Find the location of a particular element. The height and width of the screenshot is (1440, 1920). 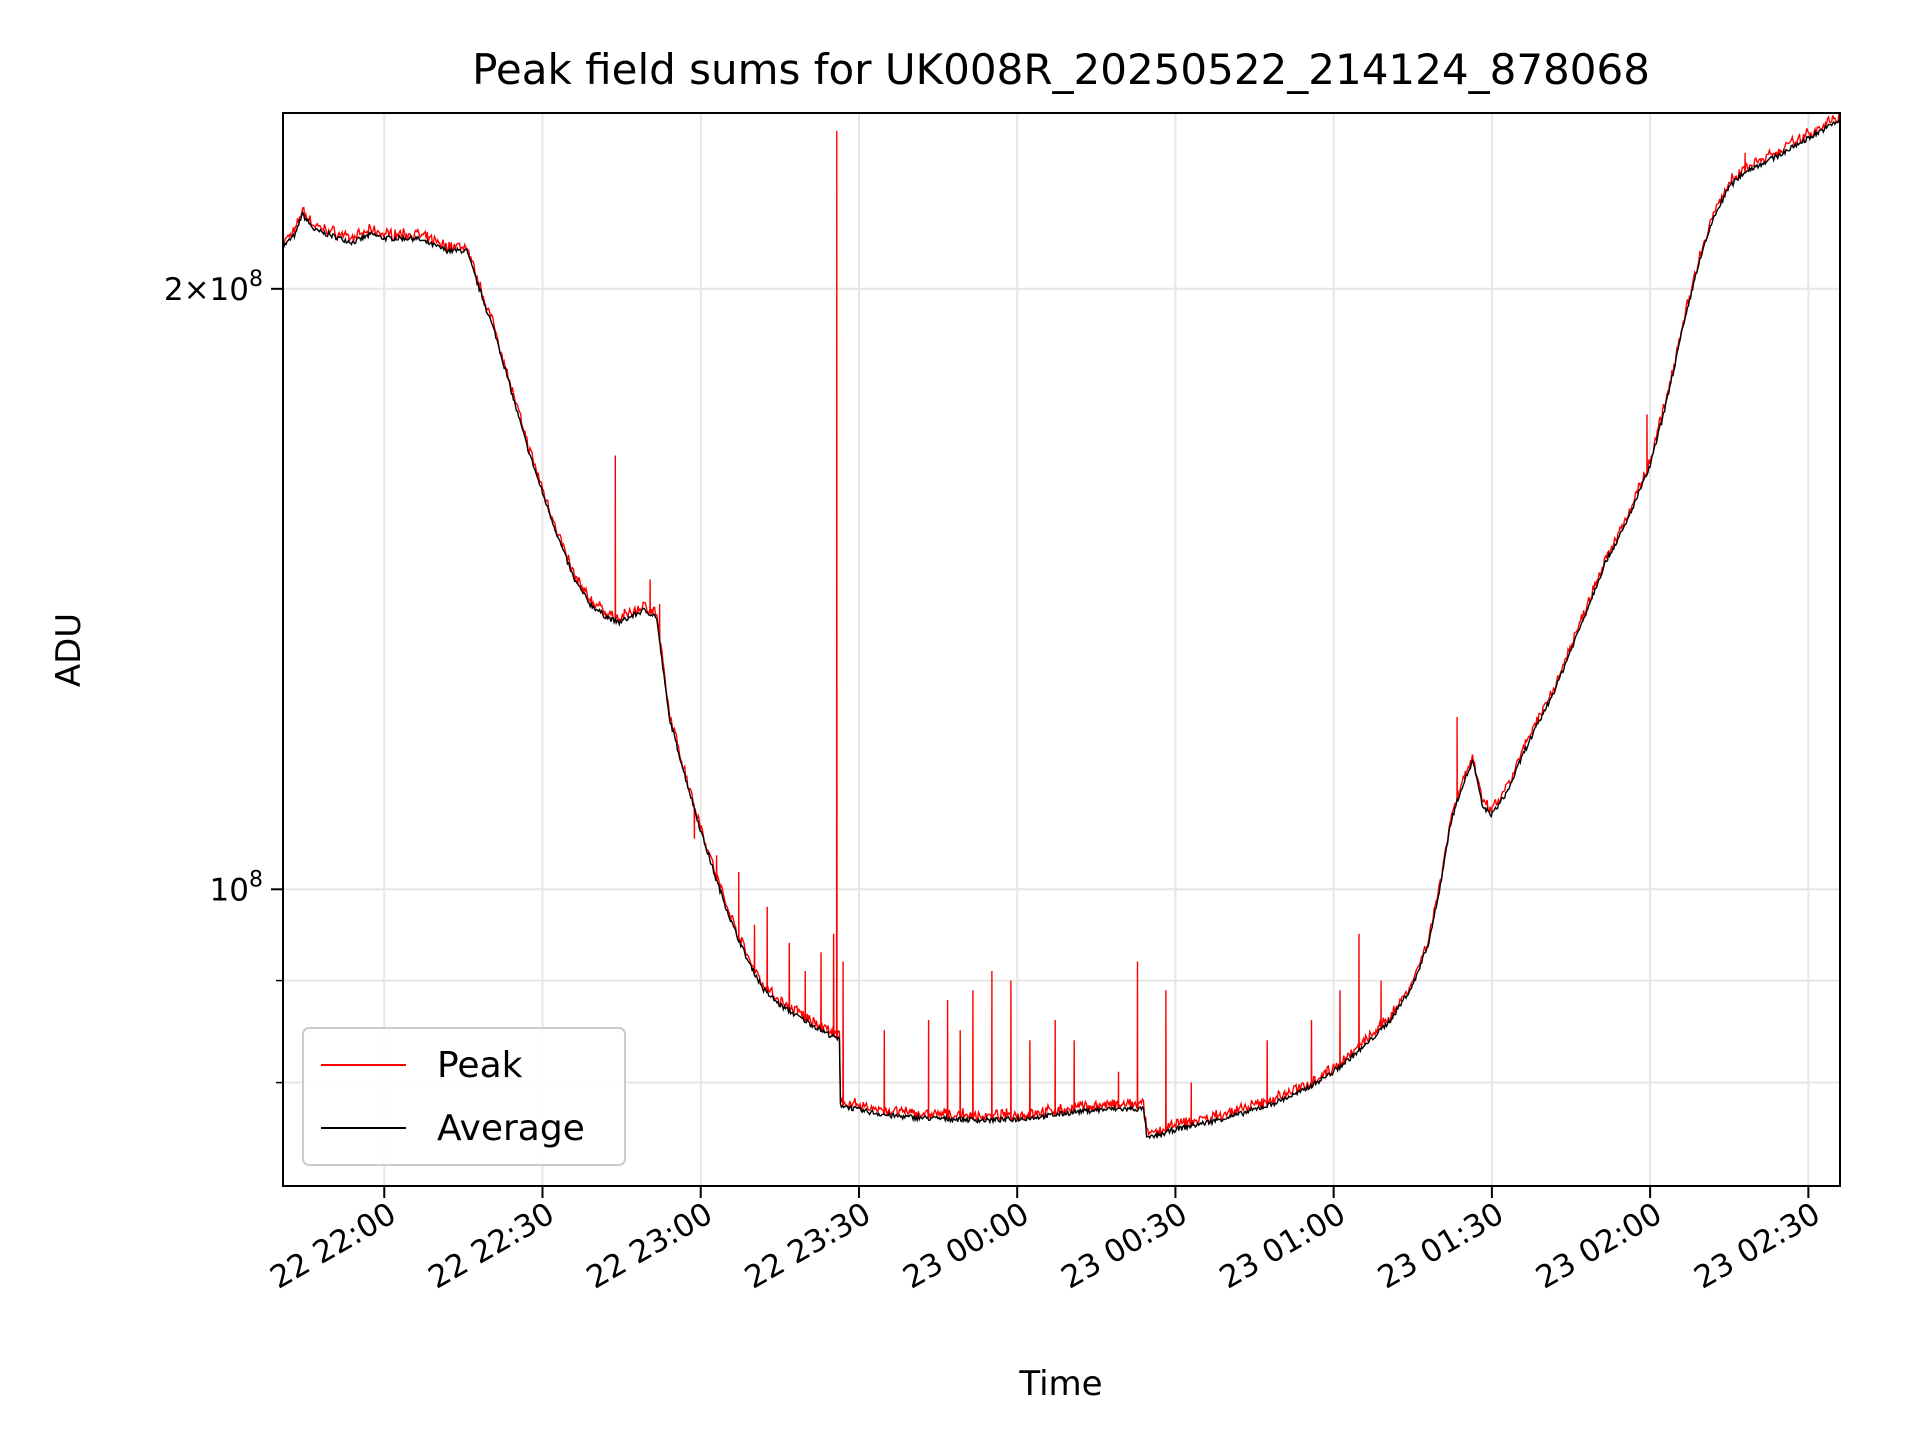

legend-box is located at coordinates (464, 1096).